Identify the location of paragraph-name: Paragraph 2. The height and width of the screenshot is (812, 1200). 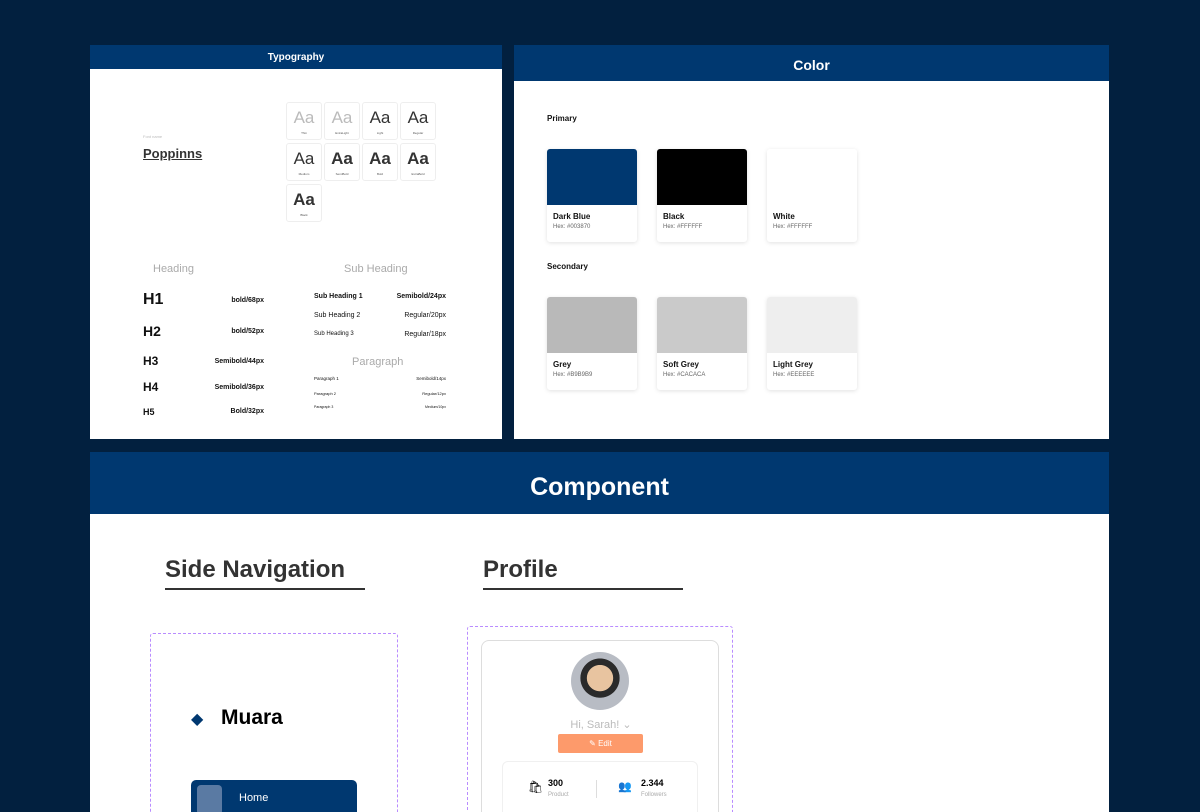
(325, 393).